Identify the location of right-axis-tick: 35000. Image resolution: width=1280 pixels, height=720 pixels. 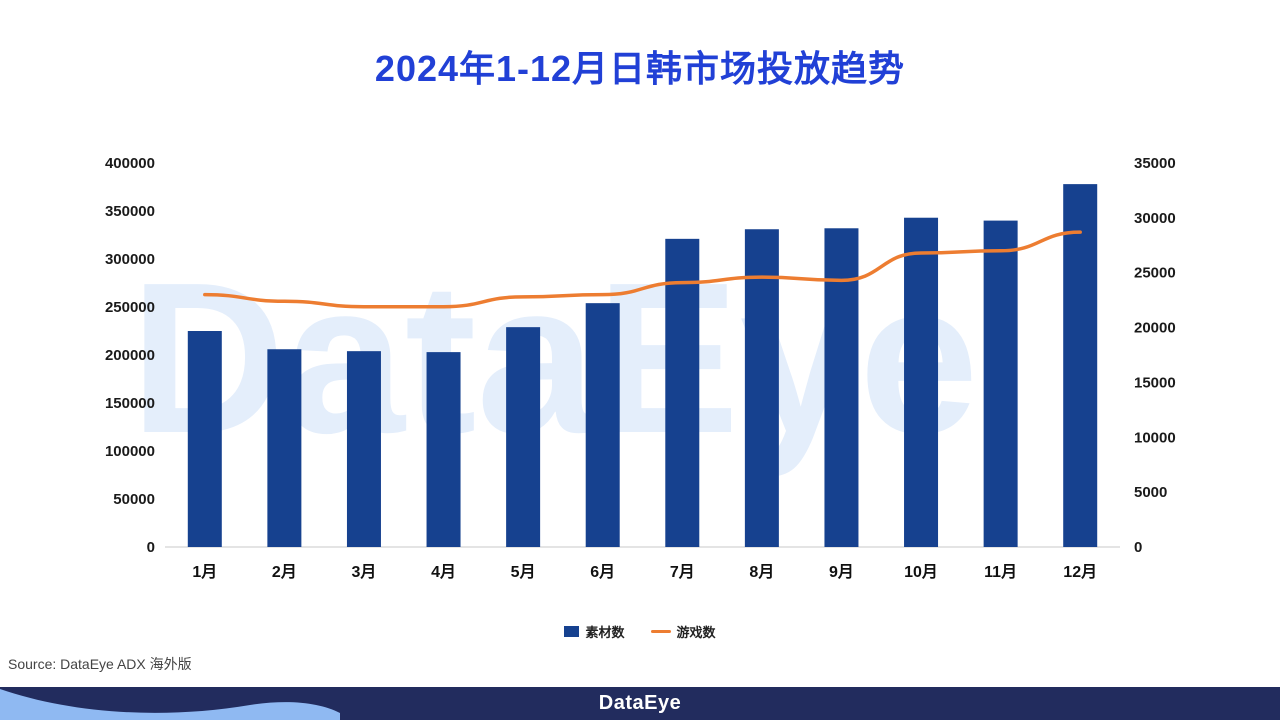
(1155, 163).